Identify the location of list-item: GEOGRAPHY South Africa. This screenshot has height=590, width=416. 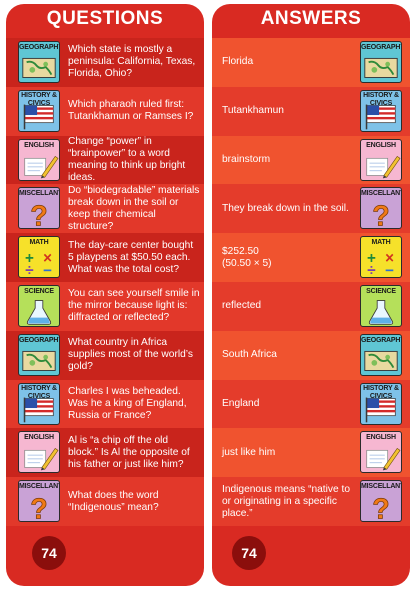
(311, 355).